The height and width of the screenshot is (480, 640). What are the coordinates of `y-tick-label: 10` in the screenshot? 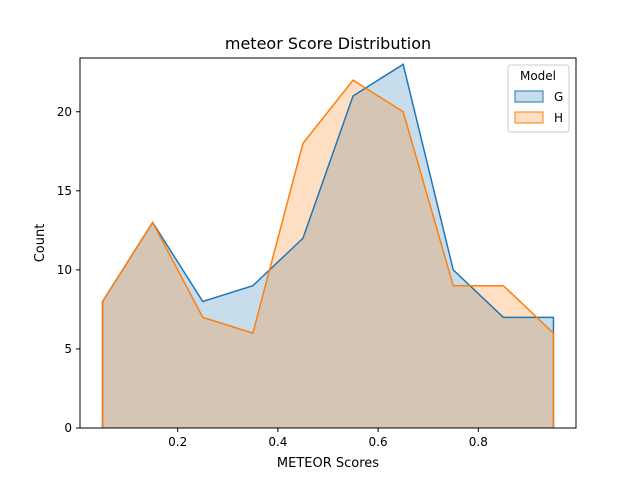 It's located at (64, 270).